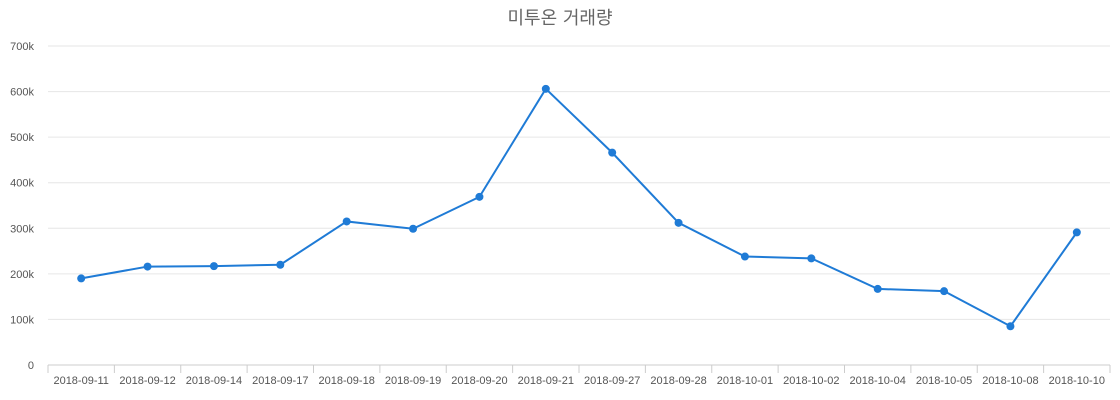 The width and height of the screenshot is (1120, 400). I want to click on y-tick-label: 600k, so click(22, 93).